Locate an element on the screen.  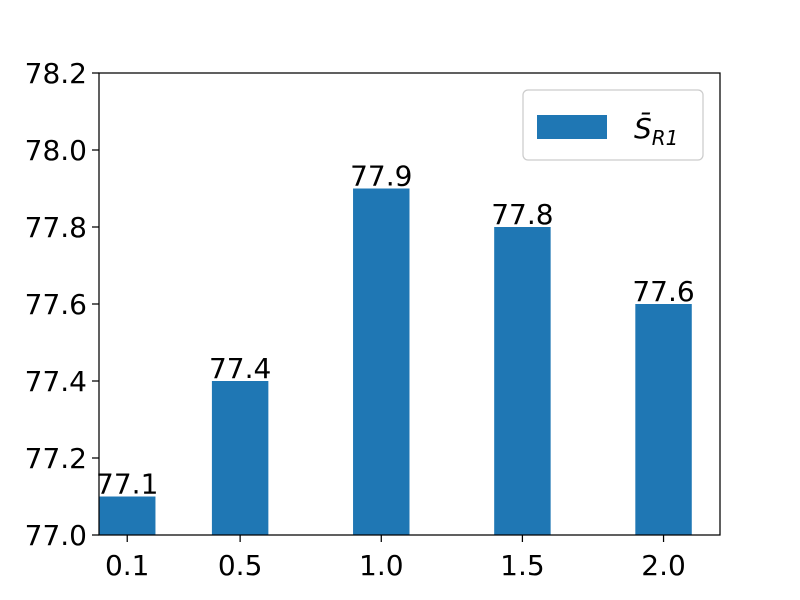
y-tick-label: 77.6 is located at coordinates (56, 304).